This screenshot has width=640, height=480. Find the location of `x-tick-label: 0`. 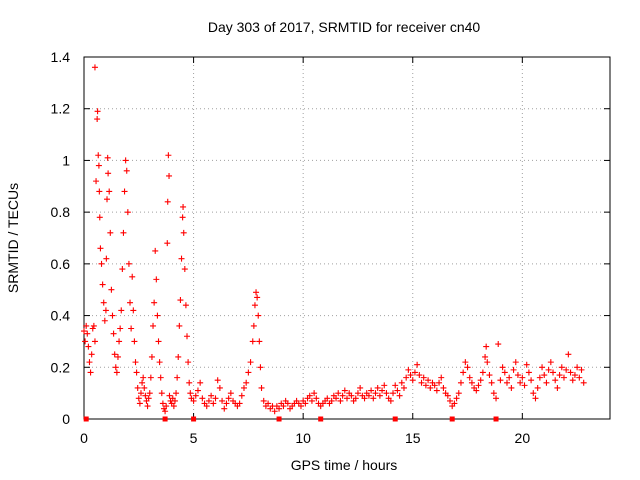

x-tick-label: 0 is located at coordinates (84, 438).